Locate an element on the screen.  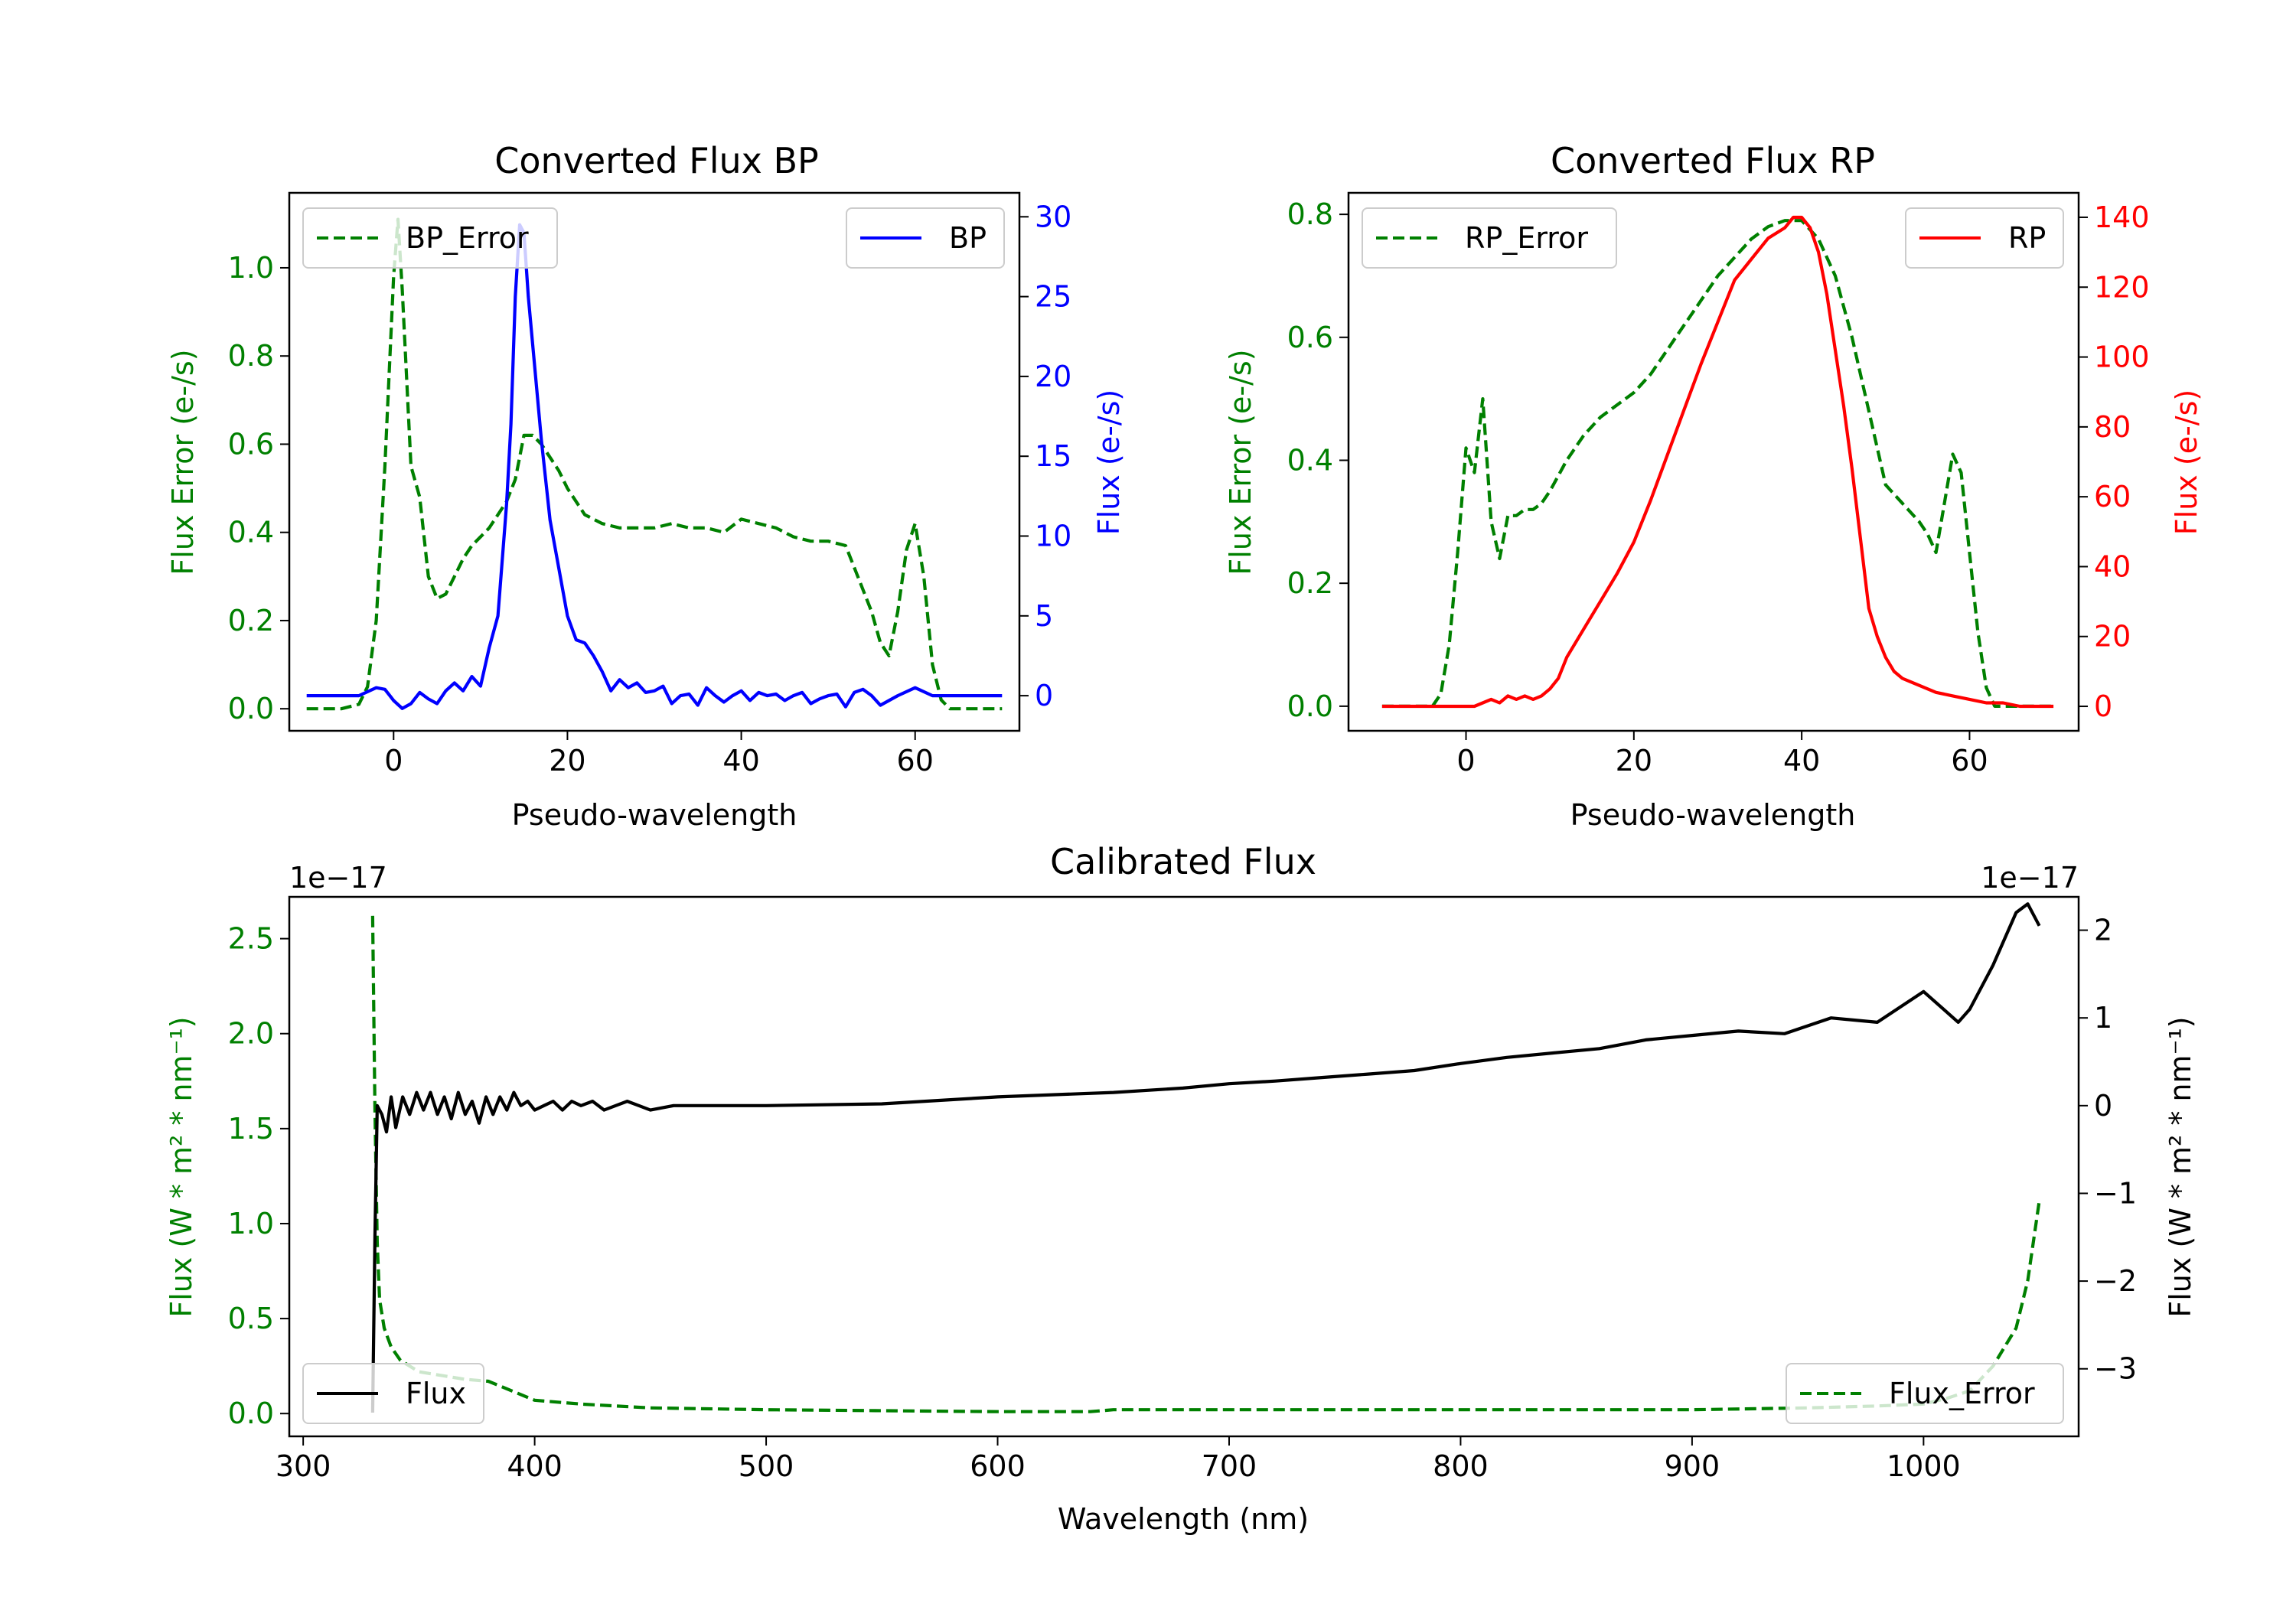
calibrated-xtick-label: 900 is located at coordinates (1692, 1466).